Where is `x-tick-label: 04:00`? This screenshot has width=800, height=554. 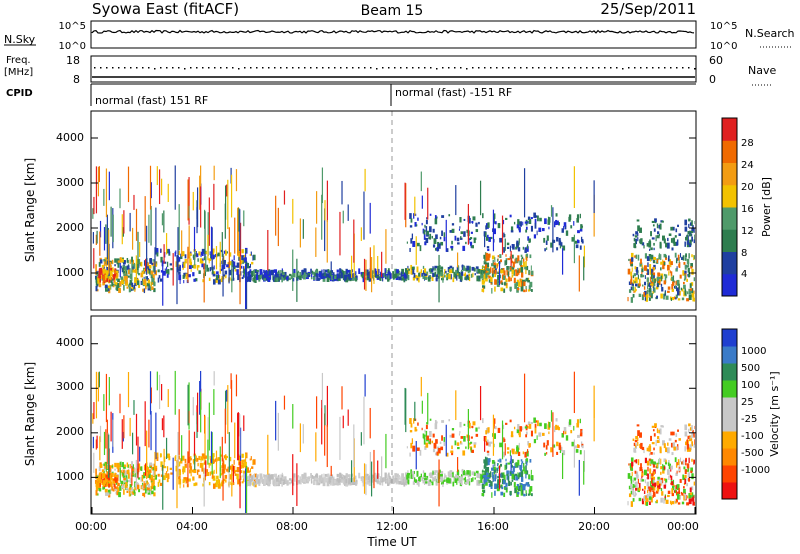
x-tick-label: 04:00 is located at coordinates (192, 526).